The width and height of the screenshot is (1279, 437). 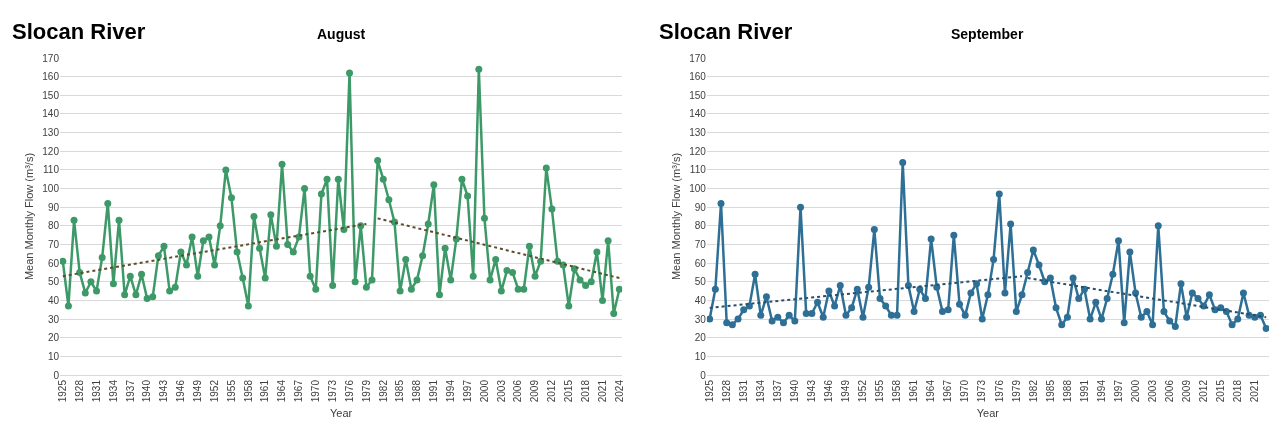 I want to click on y-tick-label: 80, so click(x=700, y=226).